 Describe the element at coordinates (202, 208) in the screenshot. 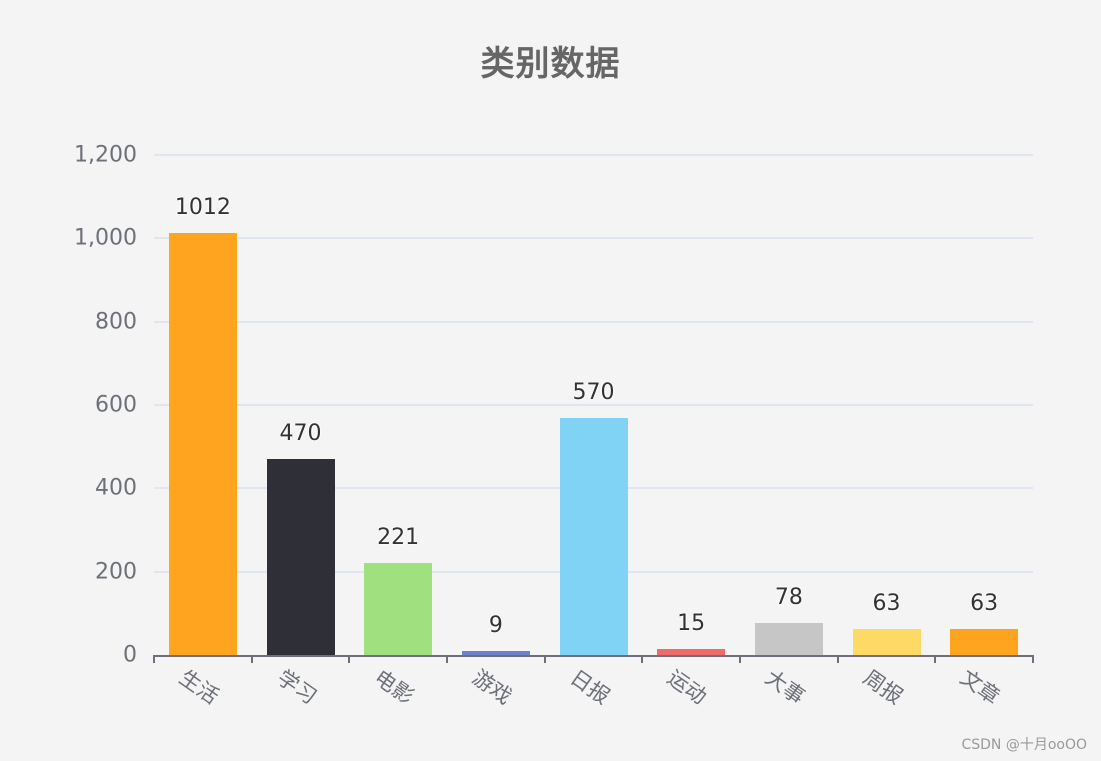

I see `data-label: 1012` at that location.